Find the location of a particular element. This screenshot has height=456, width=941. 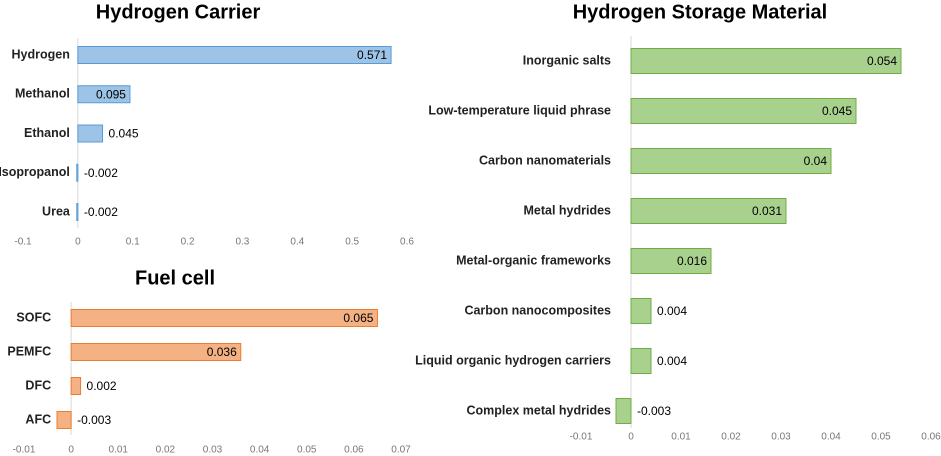

chart-title: Hydrogen Storage Material is located at coordinates (700, 12).